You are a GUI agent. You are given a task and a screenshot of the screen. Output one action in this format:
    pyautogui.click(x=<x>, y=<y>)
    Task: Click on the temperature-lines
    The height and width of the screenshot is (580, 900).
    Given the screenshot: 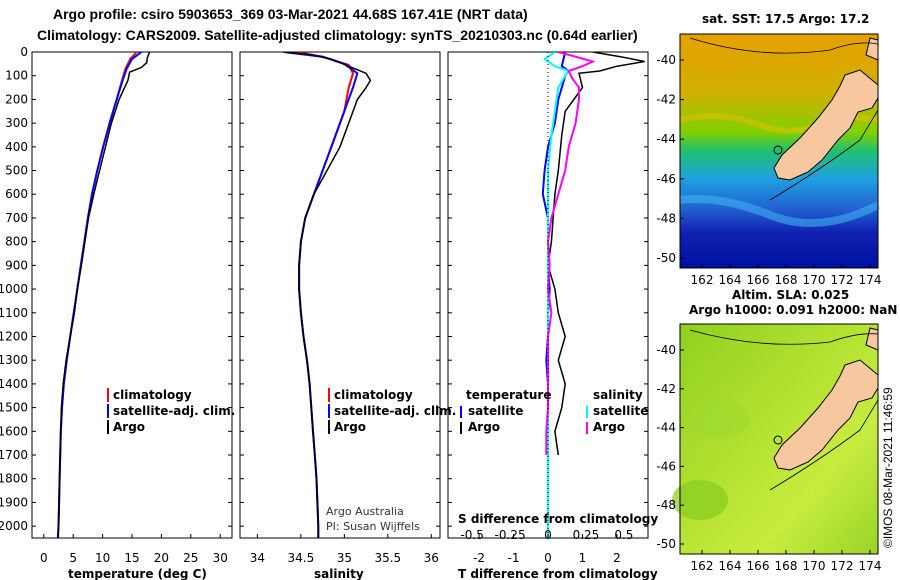 What is the action you would take?
    pyautogui.click(x=103, y=295)
    